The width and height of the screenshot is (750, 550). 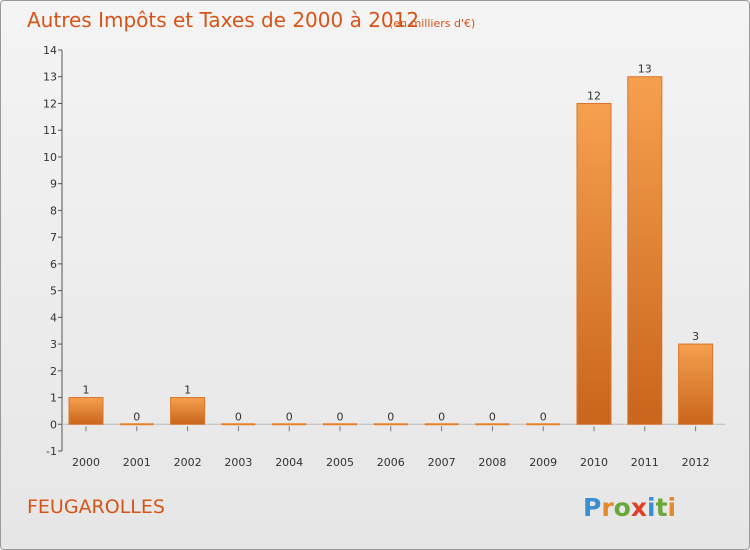 What do you see at coordinates (50, 157) in the screenshot?
I see `y-tick-label: 10` at bounding box center [50, 157].